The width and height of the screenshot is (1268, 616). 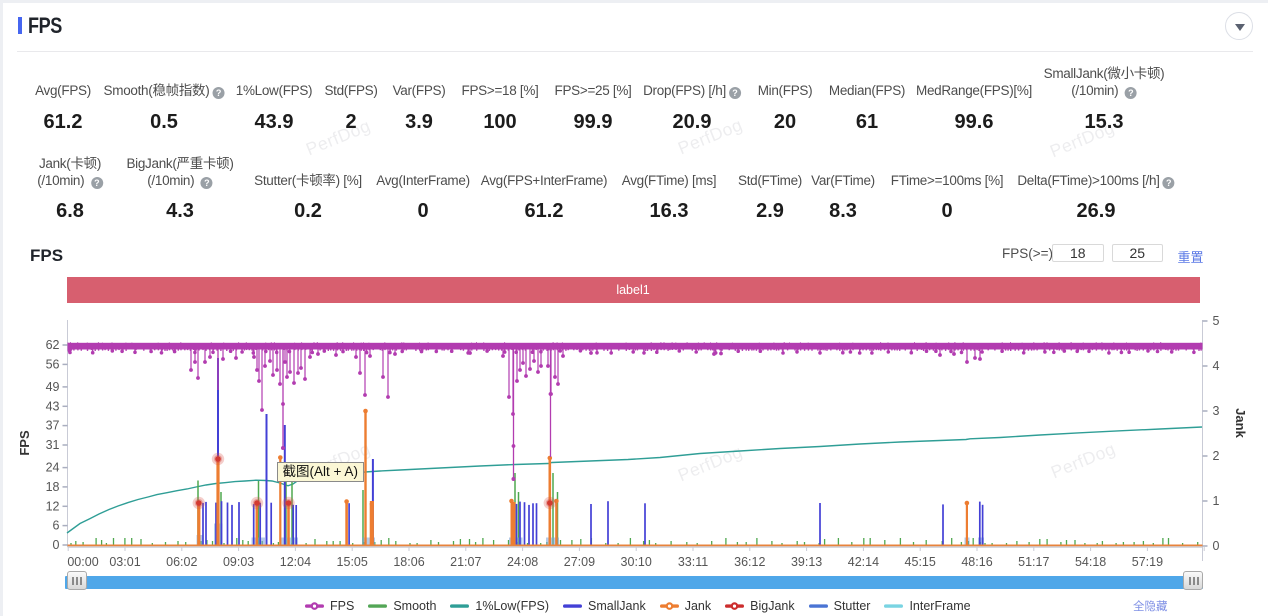 I want to click on svg-text: 03:01, so click(x=124, y=562).